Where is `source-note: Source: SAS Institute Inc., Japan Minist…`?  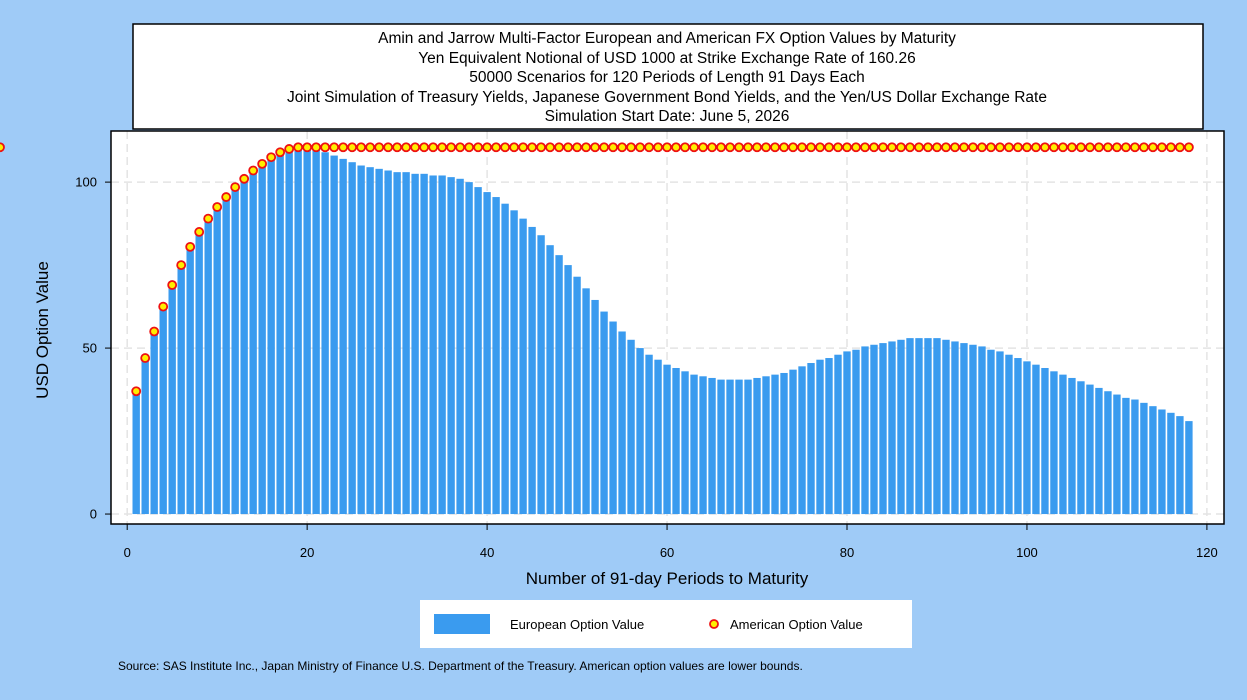 source-note: Source: SAS Institute Inc., Japan Minist… is located at coordinates (460, 666).